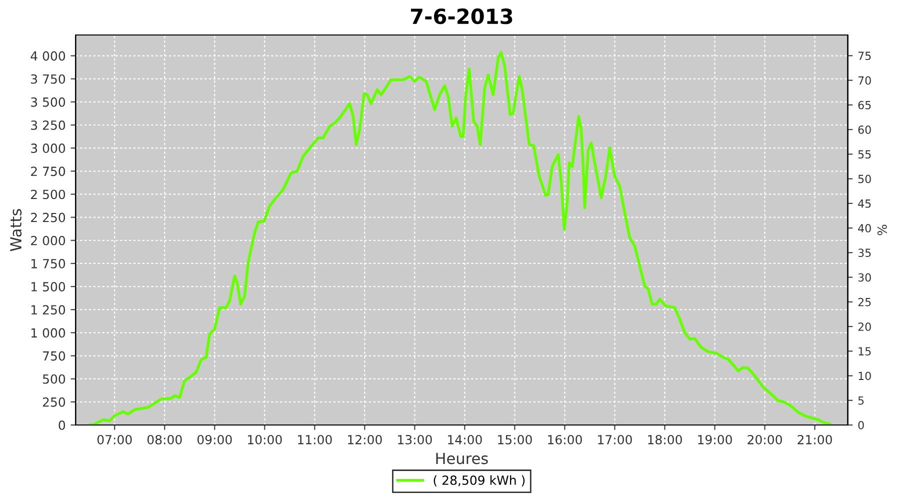  I want to click on x-tick-label: 15:00, so click(515, 439).